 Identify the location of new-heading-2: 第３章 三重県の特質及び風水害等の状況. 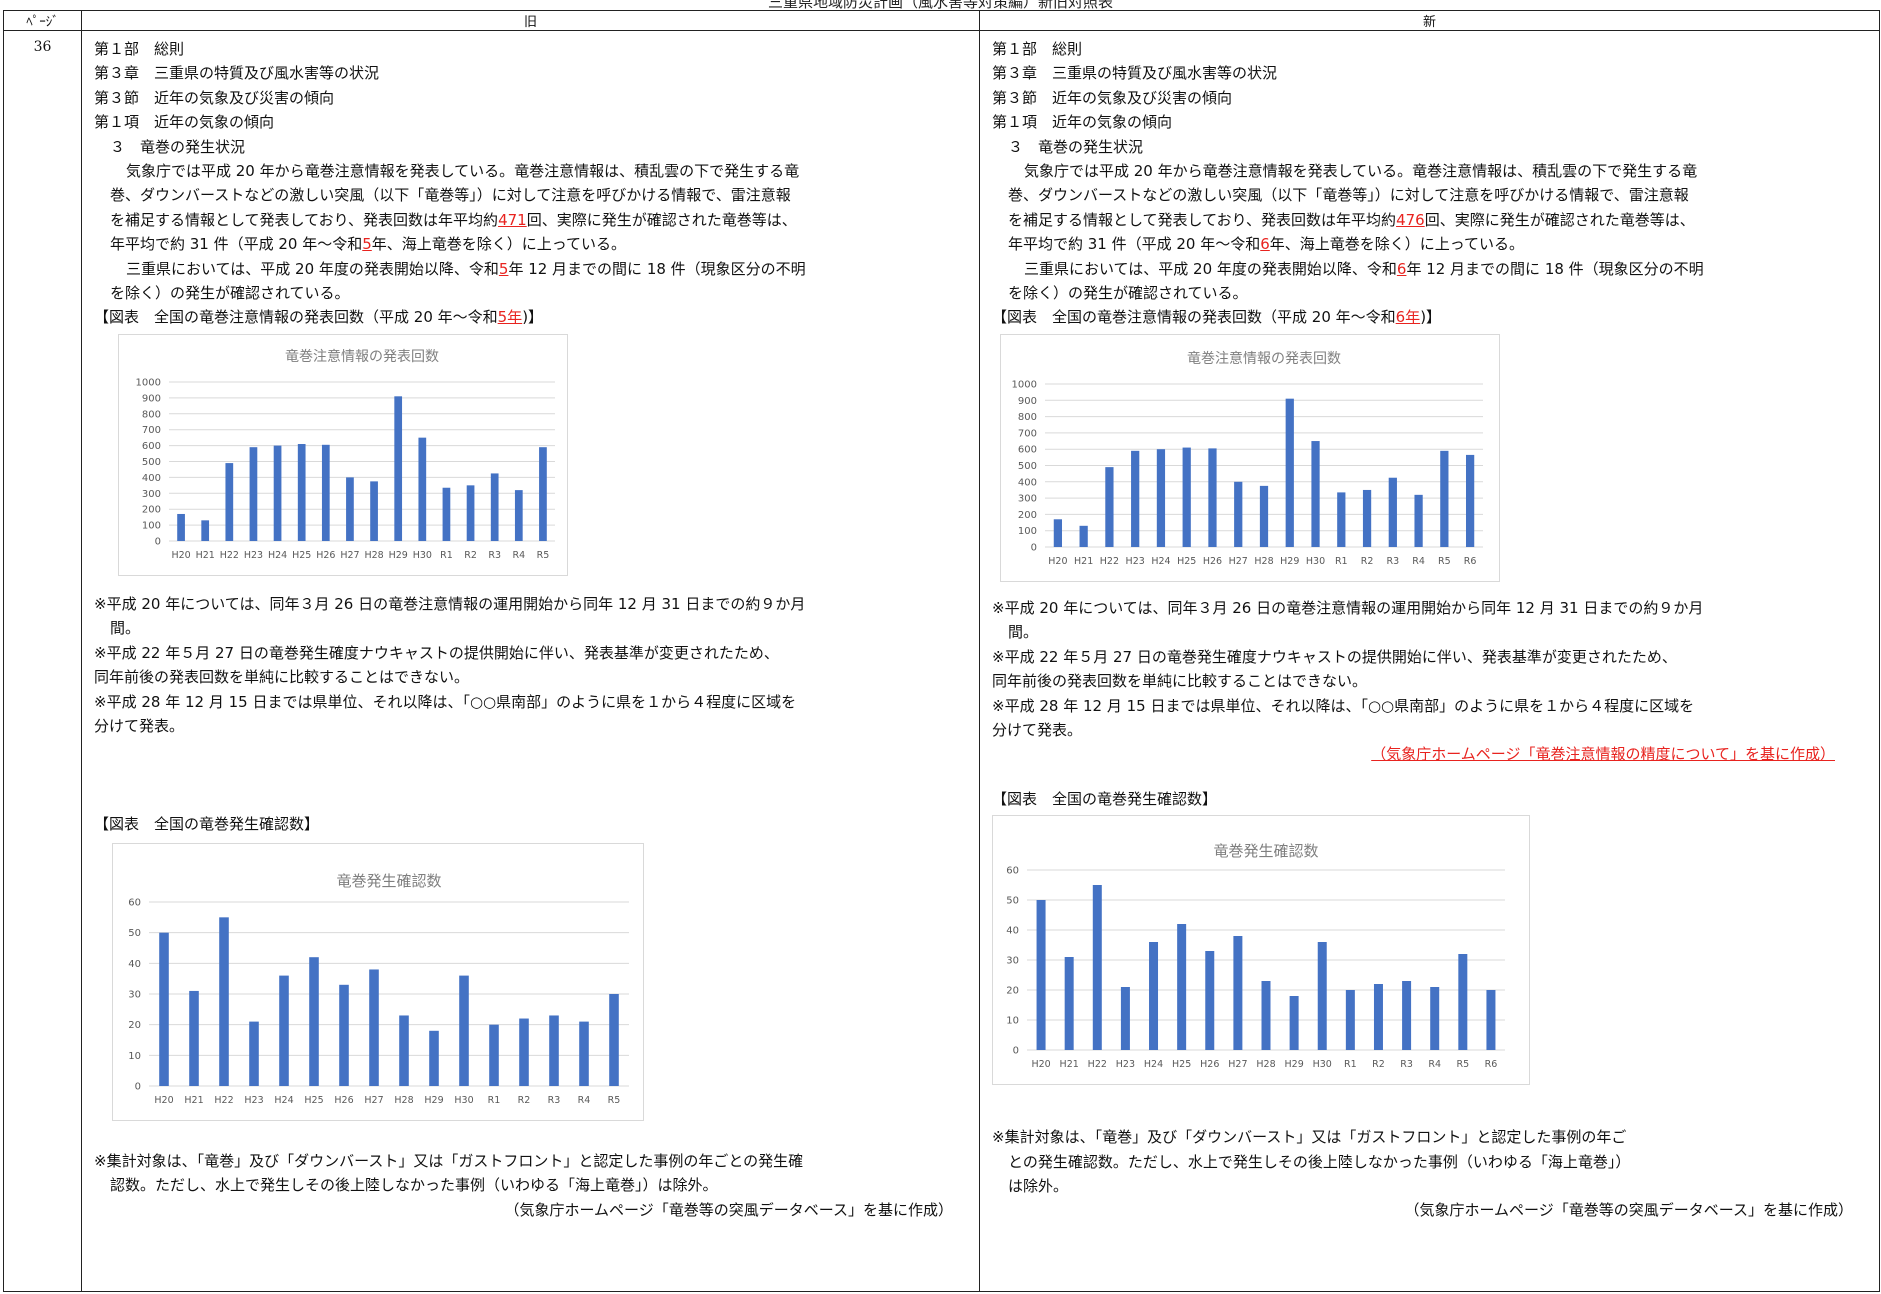
(1135, 73).